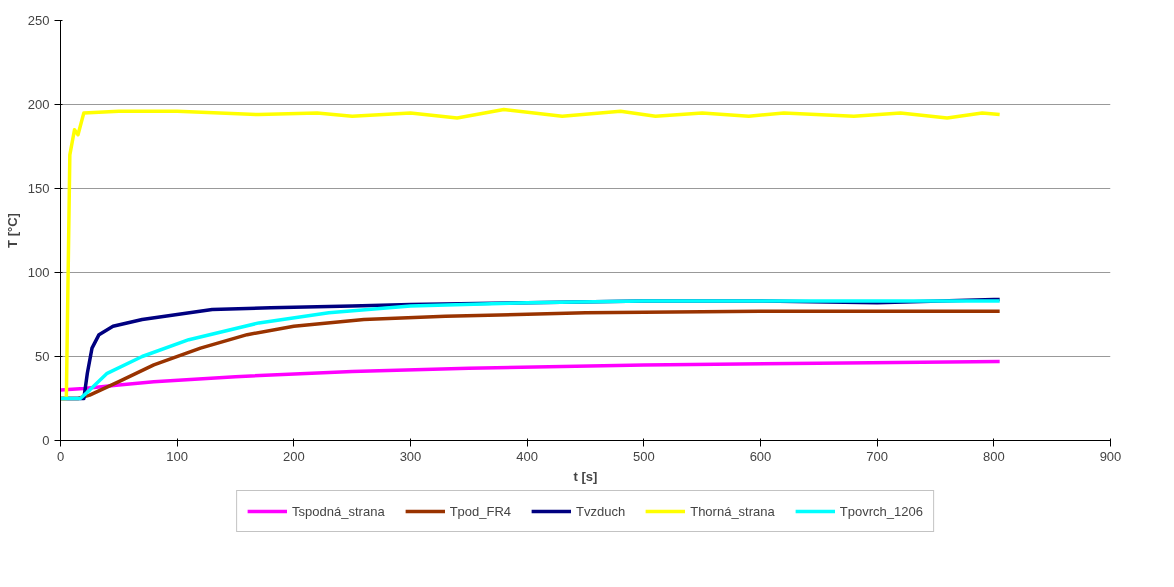  I want to click on x-tick-label: 600, so click(760, 456).